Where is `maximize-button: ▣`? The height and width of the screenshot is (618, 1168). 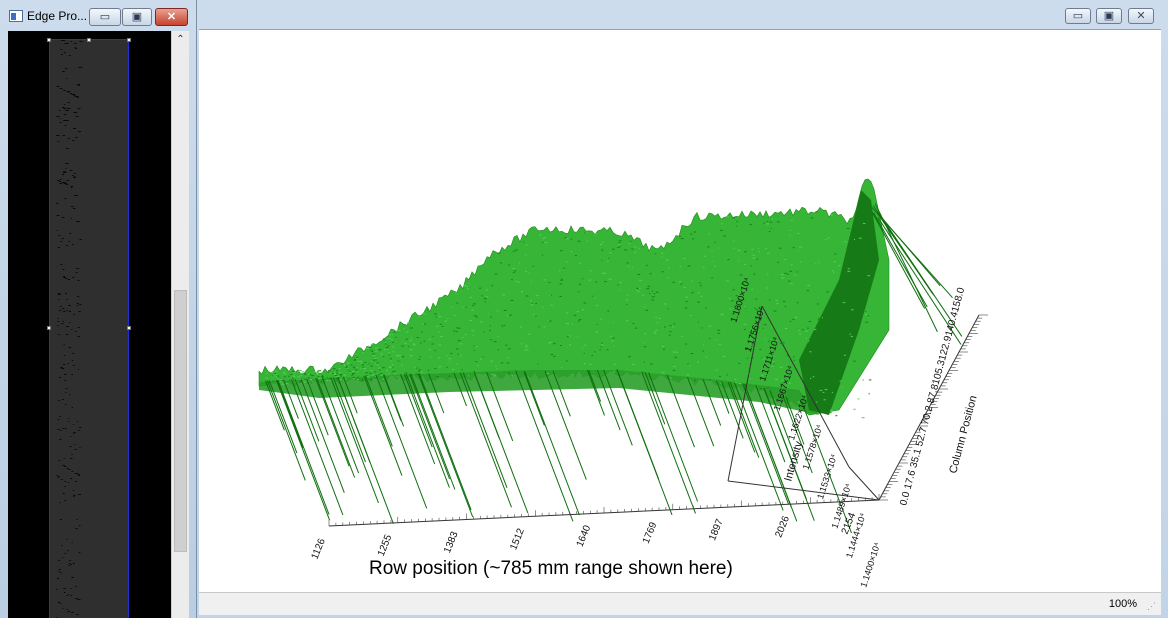
maximize-button: ▣ is located at coordinates (137, 17).